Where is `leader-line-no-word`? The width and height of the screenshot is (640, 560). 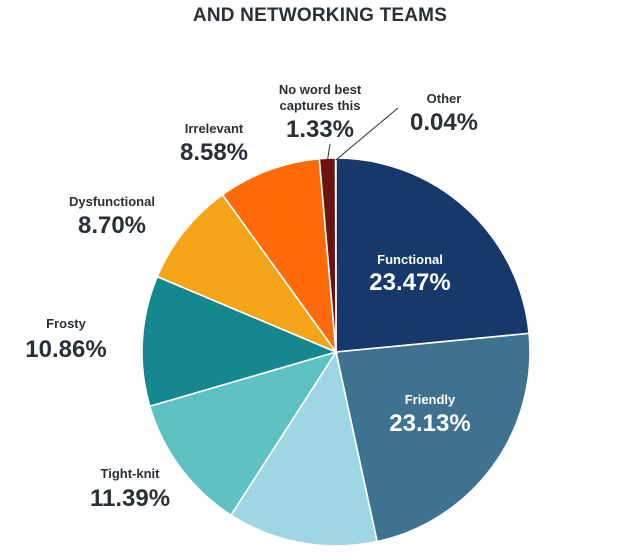 leader-line-no-word is located at coordinates (329, 152).